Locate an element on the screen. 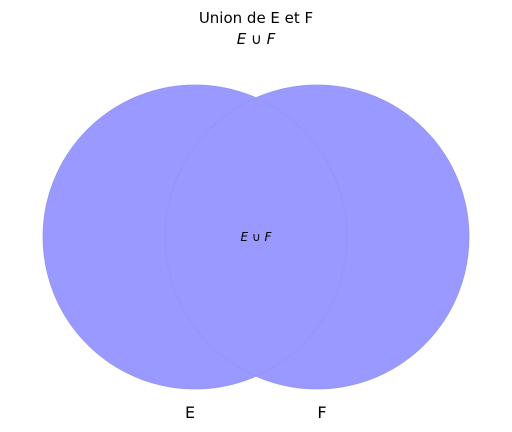 Image resolution: width=512 pixels, height=432 pixels. diagram-title: Union de E et F is located at coordinates (256, 18).